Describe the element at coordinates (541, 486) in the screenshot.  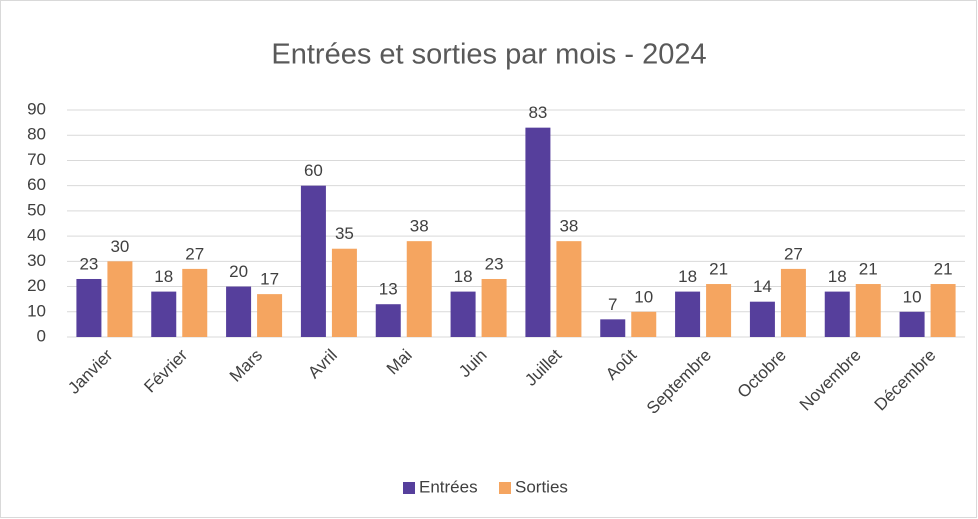
I see `legend-label: Sorties` at that location.